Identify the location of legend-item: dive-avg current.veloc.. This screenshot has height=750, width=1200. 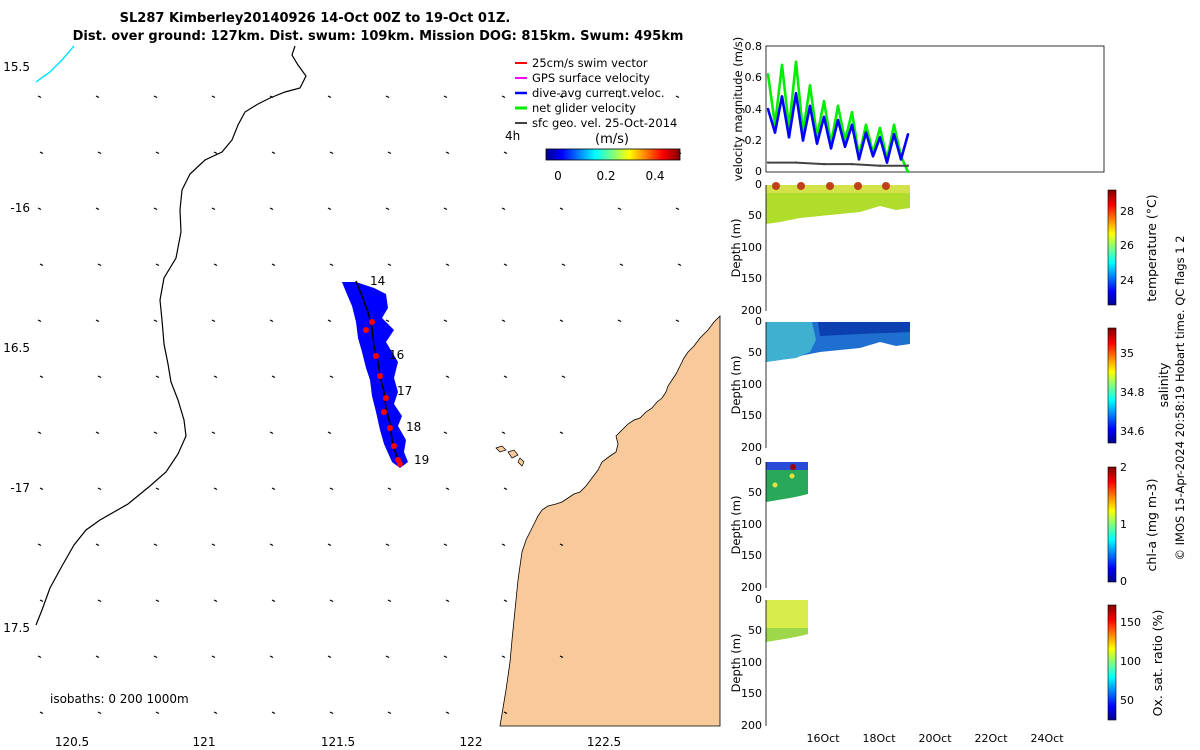
(590, 93).